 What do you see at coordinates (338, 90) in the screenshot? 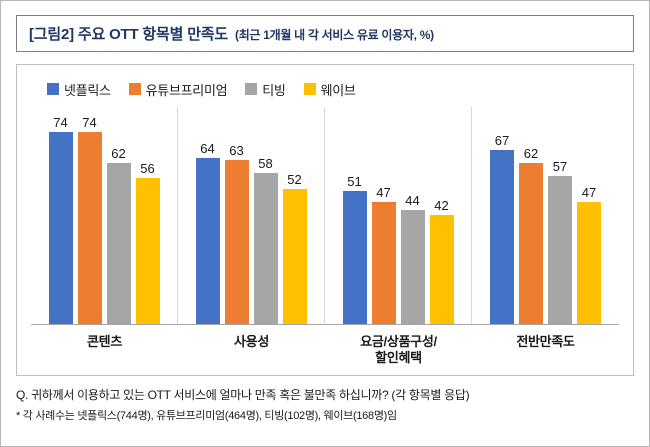
I see `legend-label: 웨이브` at bounding box center [338, 90].